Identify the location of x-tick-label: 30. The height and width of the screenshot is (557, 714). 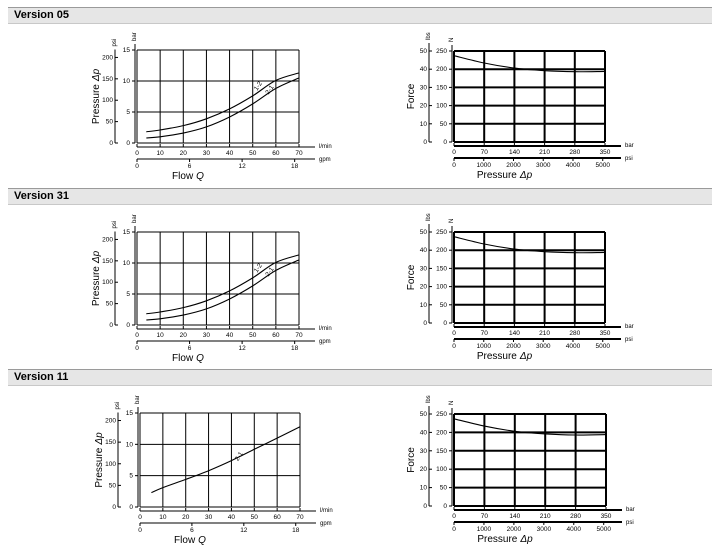
(209, 517).